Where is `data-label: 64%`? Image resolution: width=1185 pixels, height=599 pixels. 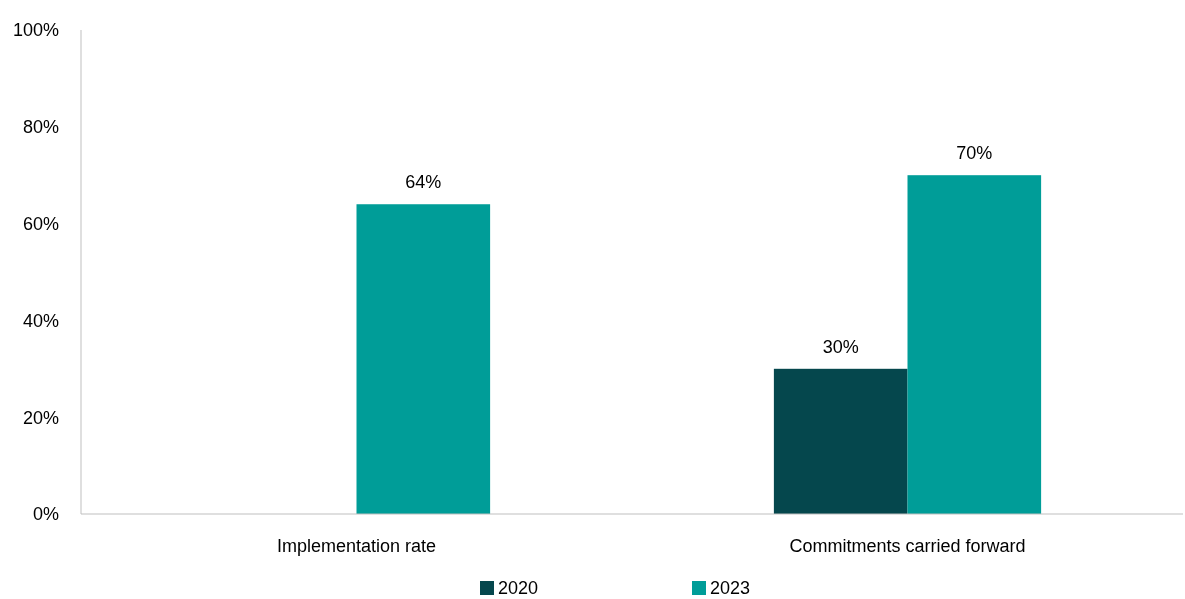 data-label: 64% is located at coordinates (423, 182).